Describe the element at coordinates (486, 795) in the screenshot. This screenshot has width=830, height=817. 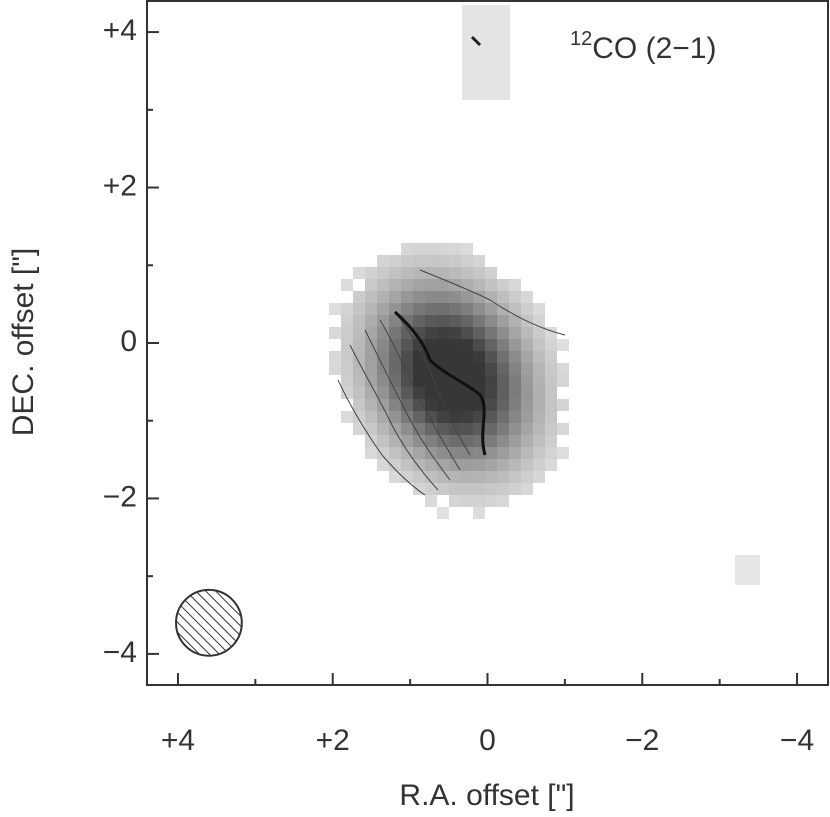
I see `x-axis-label: R.A. offset ["]` at that location.